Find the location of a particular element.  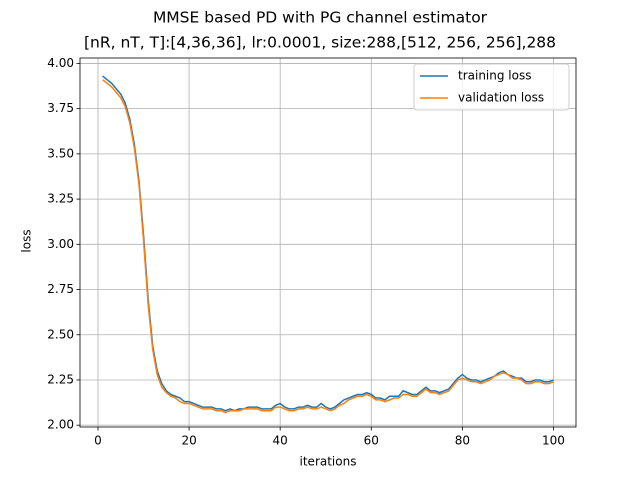

legend-box is located at coordinates (491, 87).